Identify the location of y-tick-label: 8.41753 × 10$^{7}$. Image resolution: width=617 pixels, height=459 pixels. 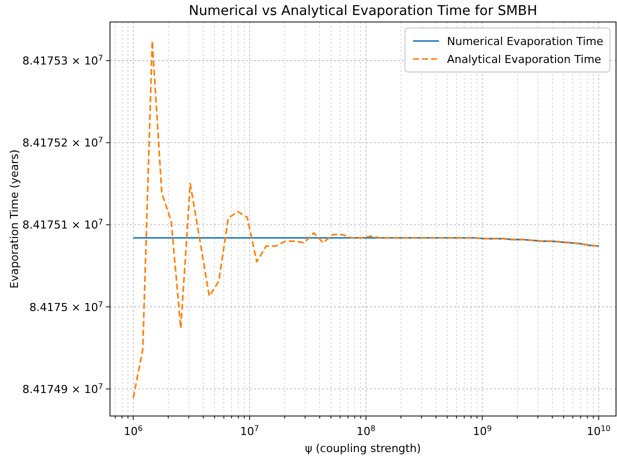
(63, 60).